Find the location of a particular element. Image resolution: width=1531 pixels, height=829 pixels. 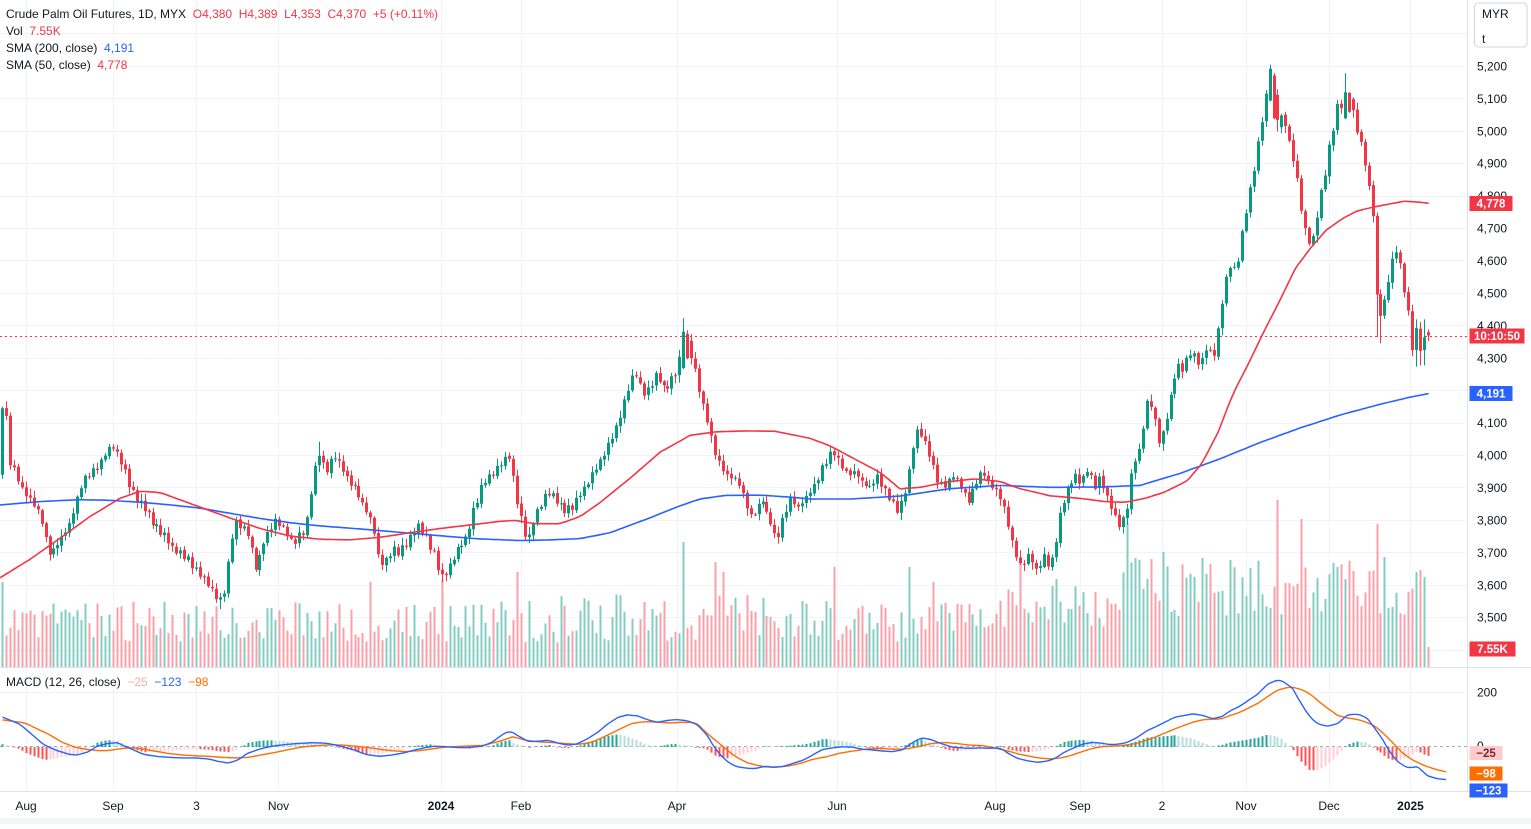

svg-text: 5,000 is located at coordinates (1492, 131).